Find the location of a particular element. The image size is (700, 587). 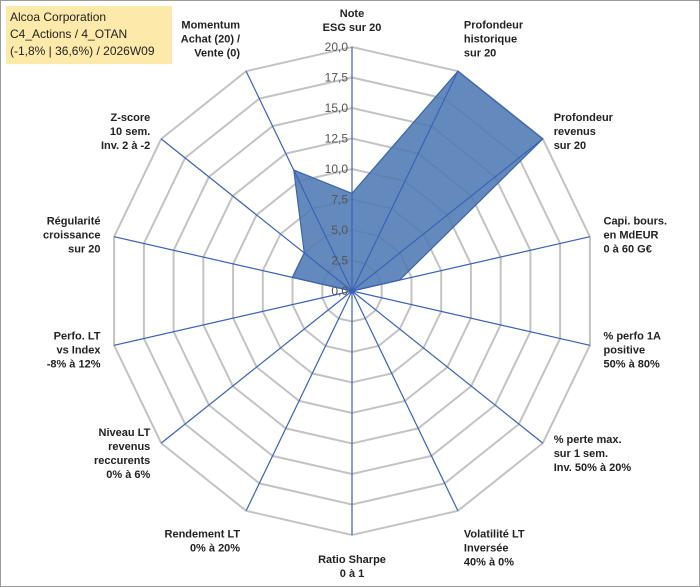

axis-label-line: Momentum is located at coordinates (210, 26).